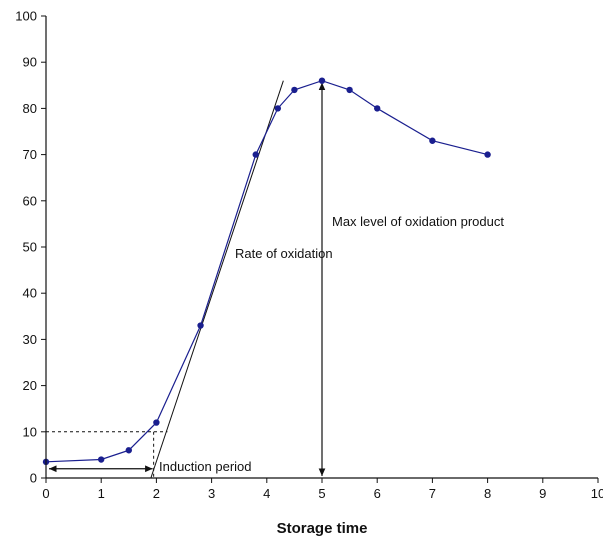  Describe the element at coordinates (211, 493) in the screenshot. I see `x-tick-label: 3` at that location.